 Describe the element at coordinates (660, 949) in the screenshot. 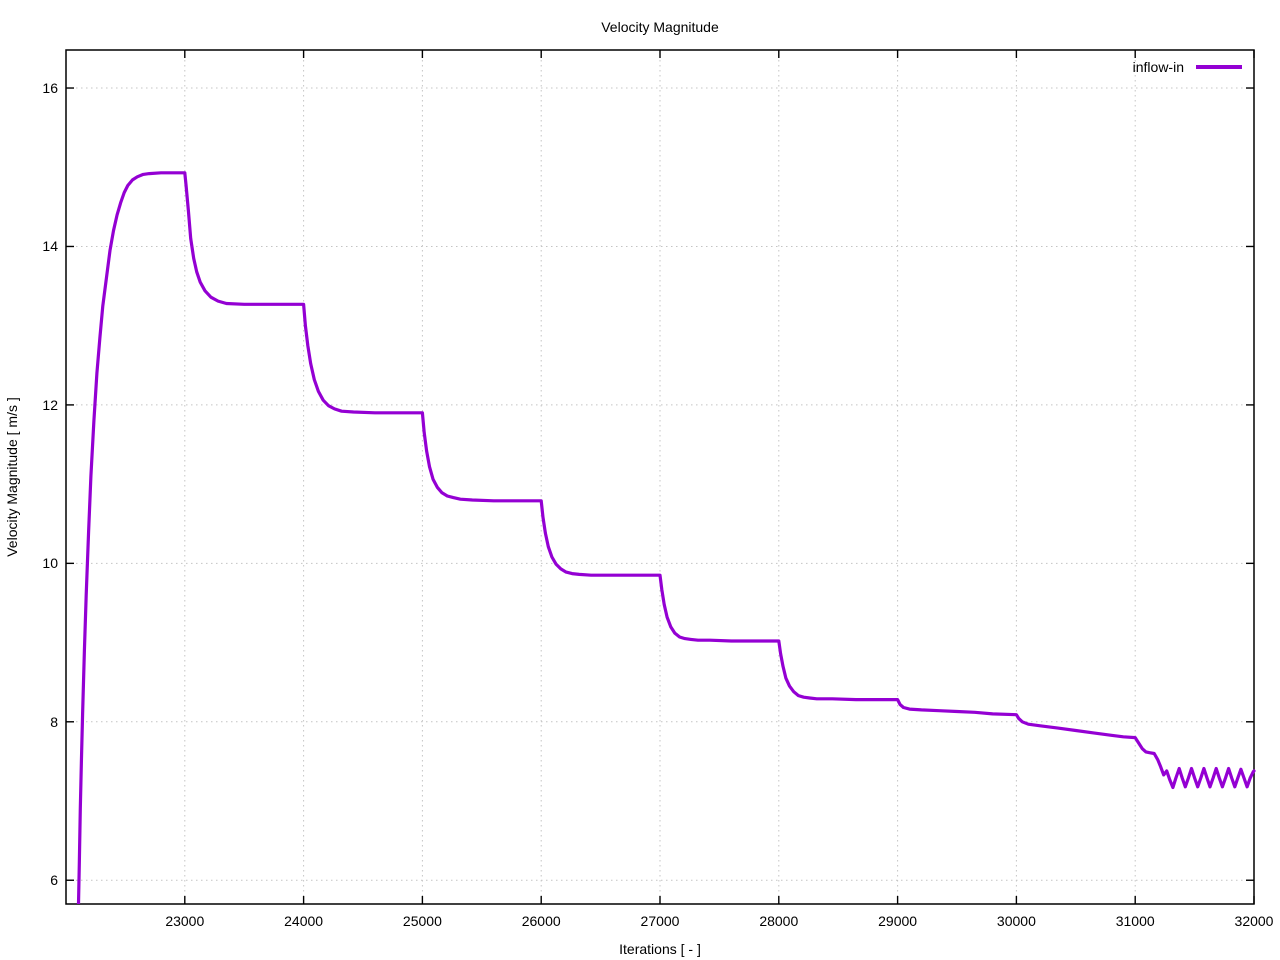

I see `x-axis-label: Iterations [ - ]` at that location.